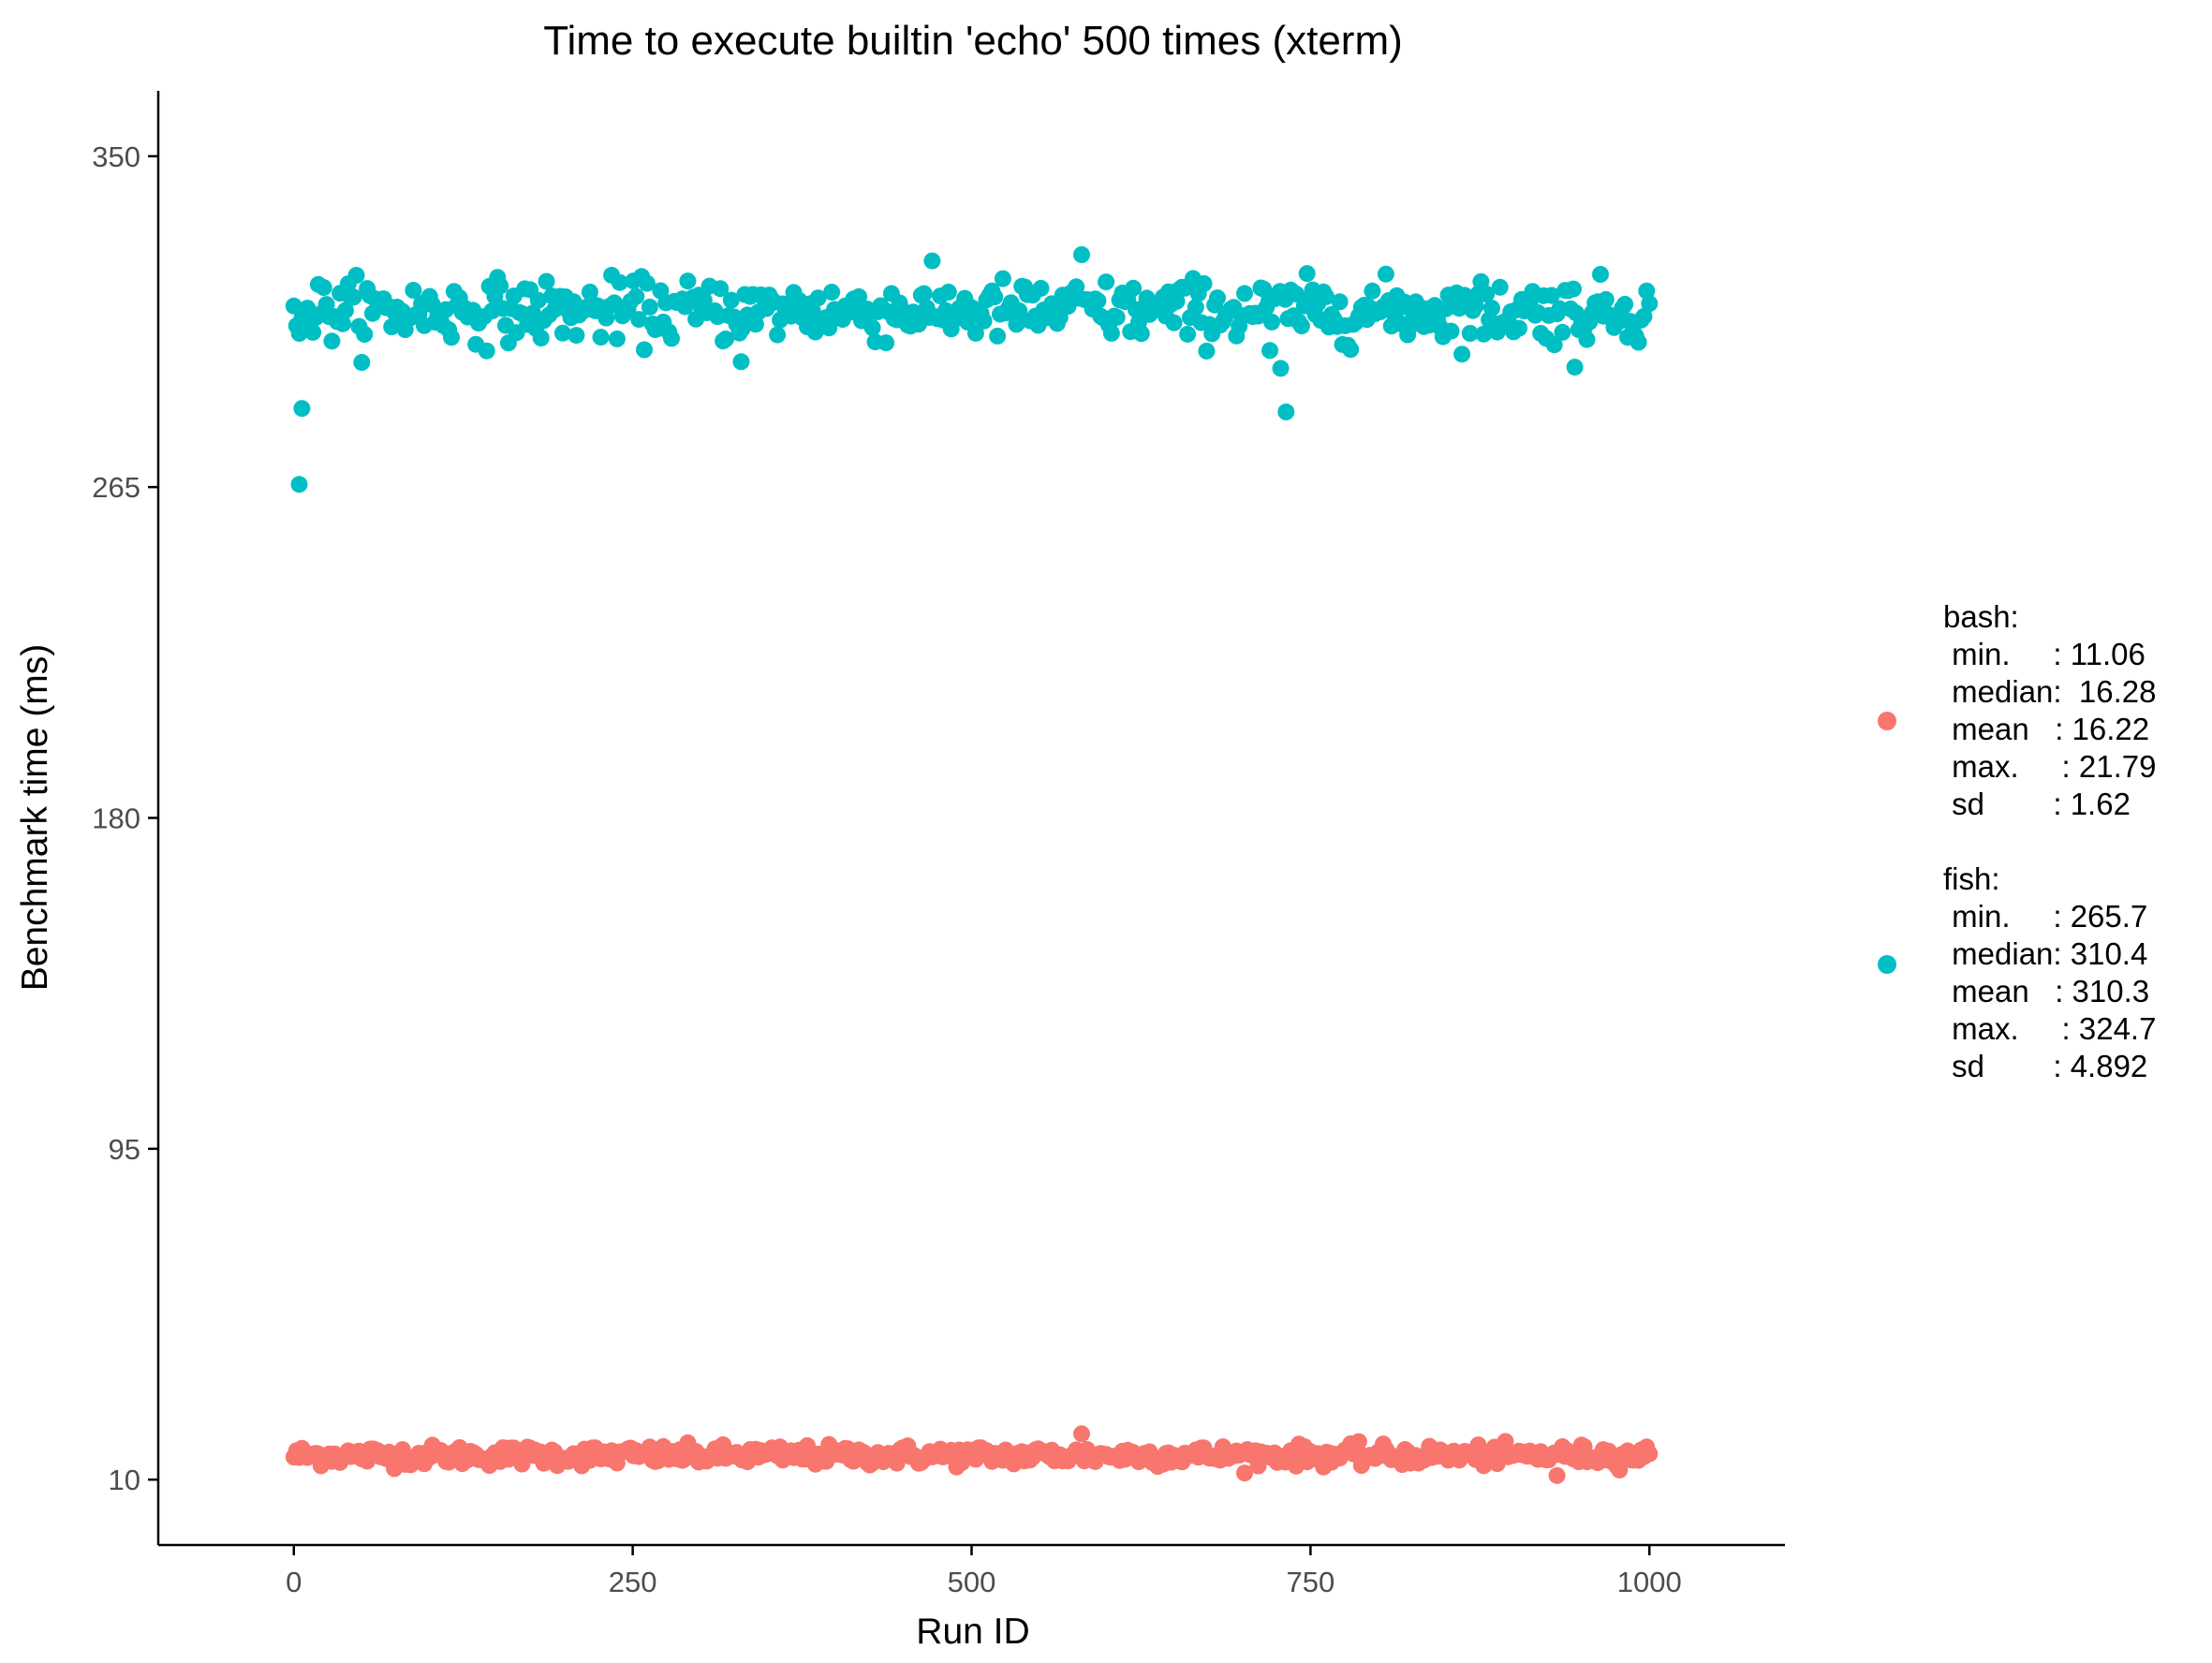 The width and height of the screenshot is (2212, 1663). I want to click on x-tick-label: 250, so click(633, 1582).